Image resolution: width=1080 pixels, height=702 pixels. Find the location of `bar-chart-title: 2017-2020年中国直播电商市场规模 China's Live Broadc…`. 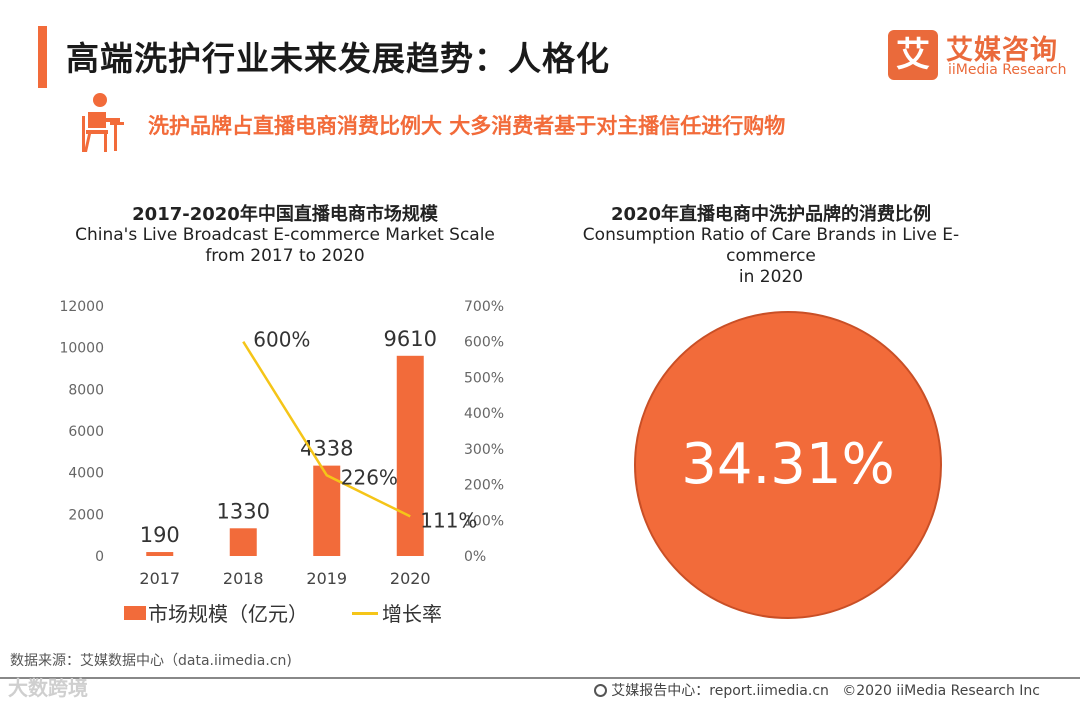

bar-chart-title: 2017-2020年中国直播电商市场规模 China's Live Broadc… is located at coordinates (285, 235).